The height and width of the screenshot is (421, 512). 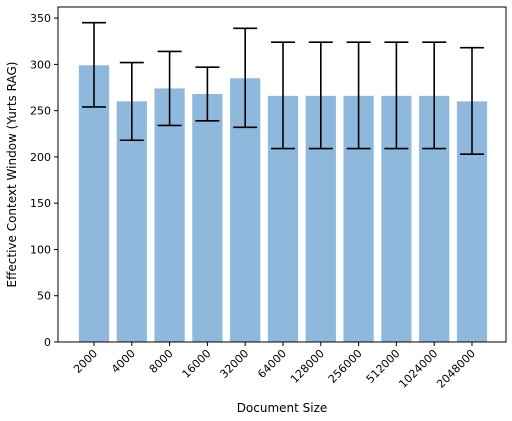 What do you see at coordinates (47, 342) in the screenshot?
I see `y-tick-label: 0` at bounding box center [47, 342].